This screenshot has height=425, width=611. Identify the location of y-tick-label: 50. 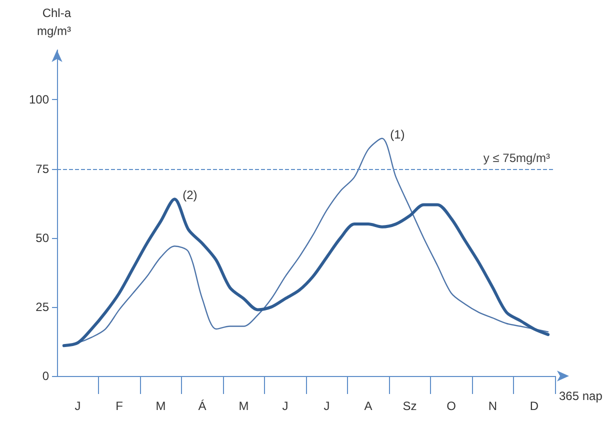
(43, 237).